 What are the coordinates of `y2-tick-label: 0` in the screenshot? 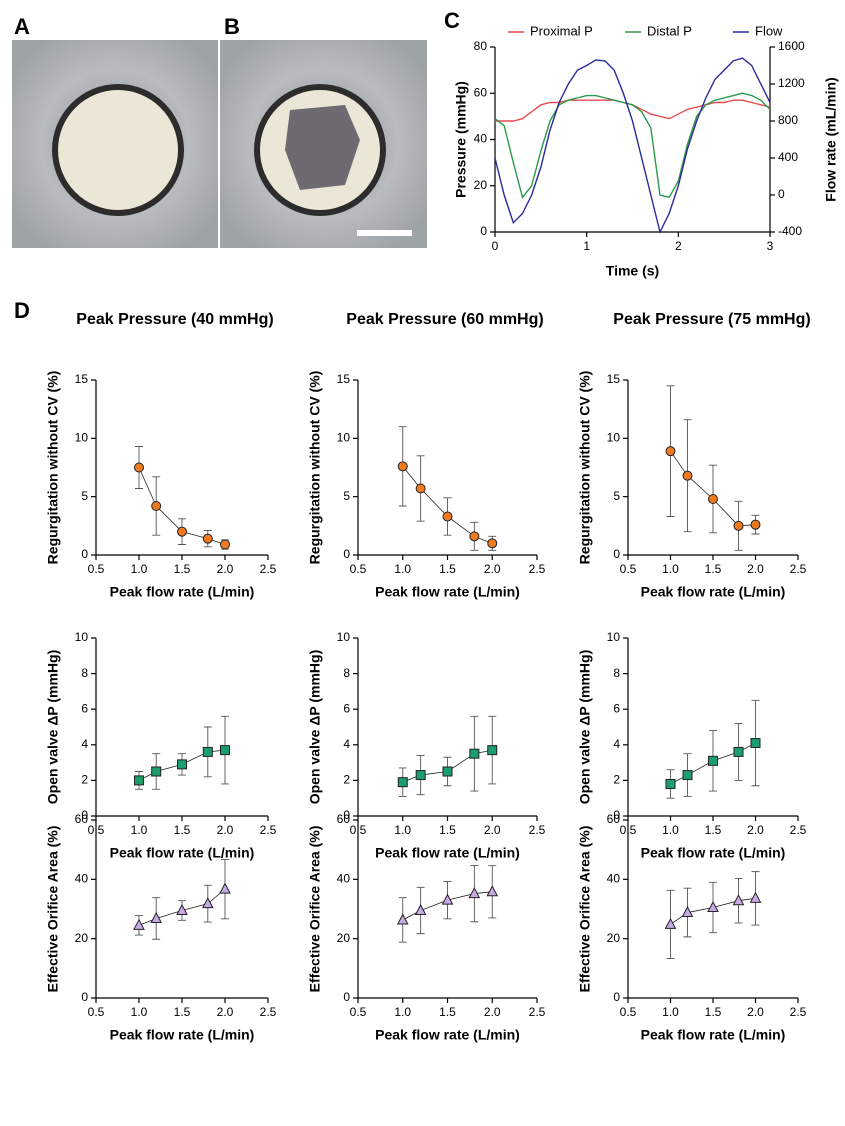 It's located at (781, 194).